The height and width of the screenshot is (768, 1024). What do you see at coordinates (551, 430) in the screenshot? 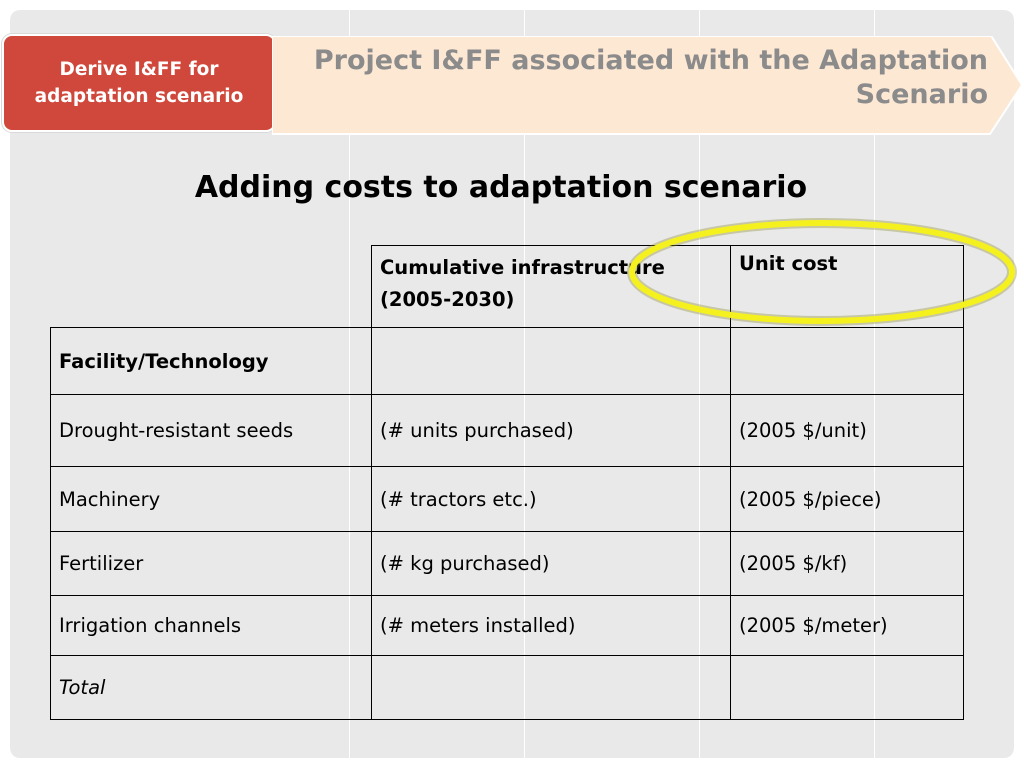
I see `quantity-cell: (# units purchased)` at bounding box center [551, 430].